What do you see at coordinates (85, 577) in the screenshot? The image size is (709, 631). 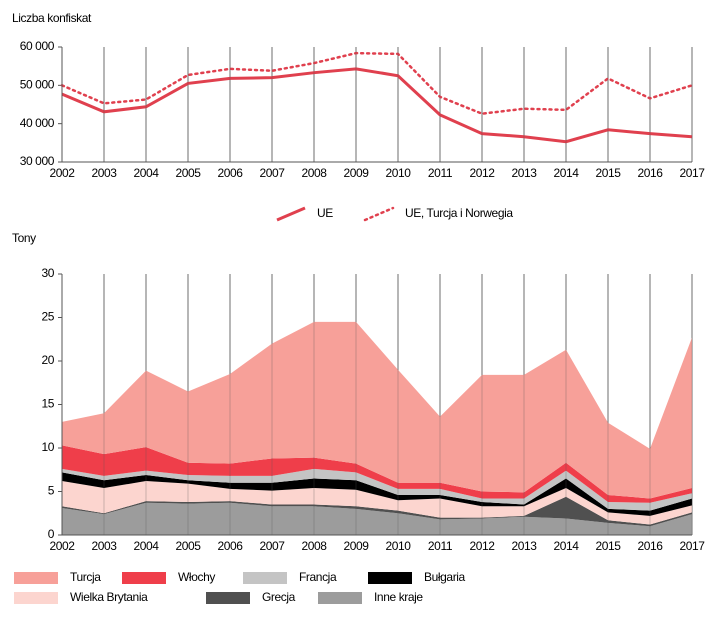 I see `legend-label: Turcja` at bounding box center [85, 577].